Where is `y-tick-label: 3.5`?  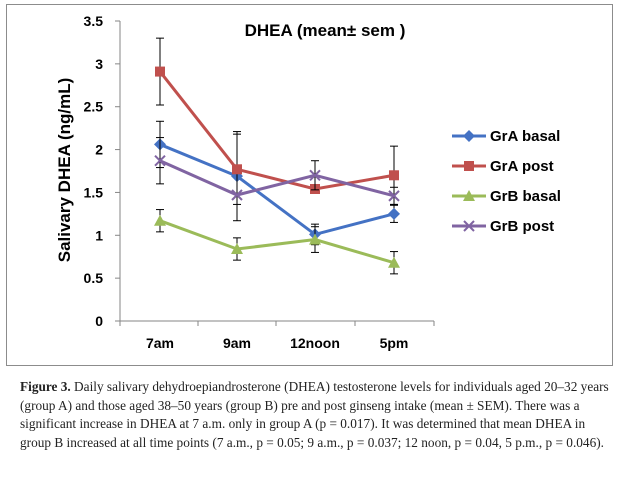
y-tick-label: 3.5 is located at coordinates (94, 21).